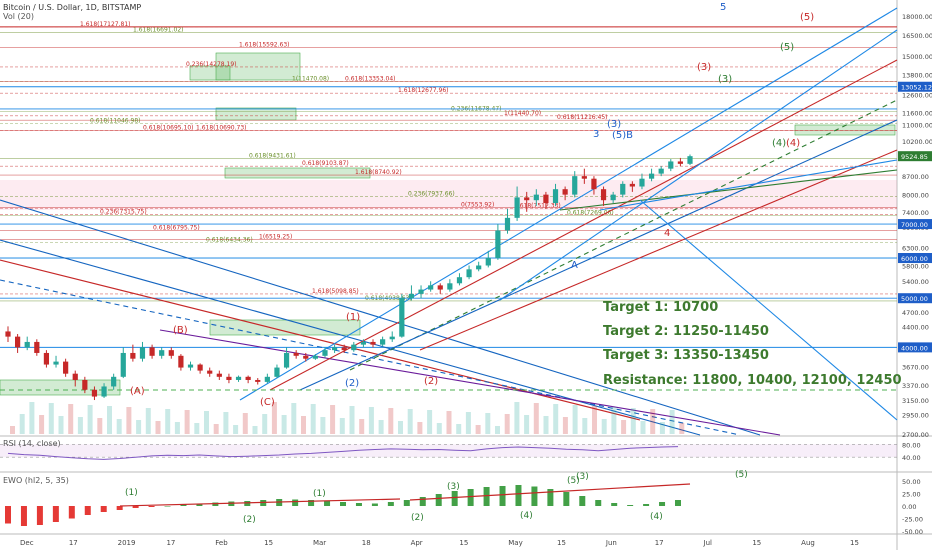 The width and height of the screenshot is (932, 550). Describe the element at coordinates (917, 17) in the screenshot. I see `price-tick: 18000.00` at that location.